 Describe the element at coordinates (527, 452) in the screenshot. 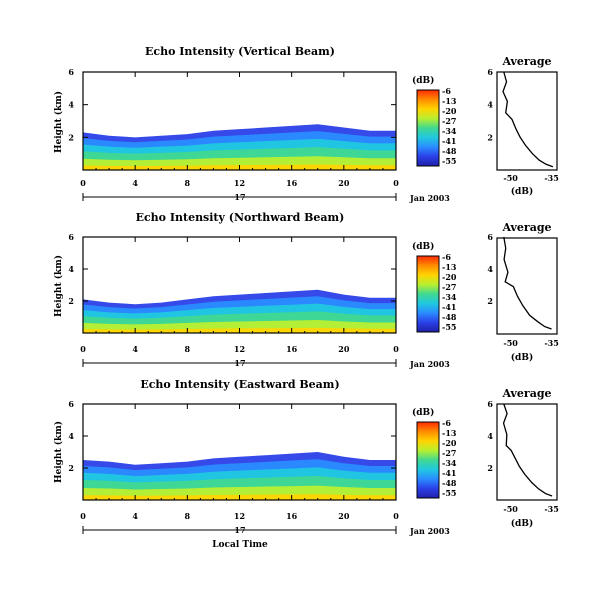

I see `profile-frame` at that location.